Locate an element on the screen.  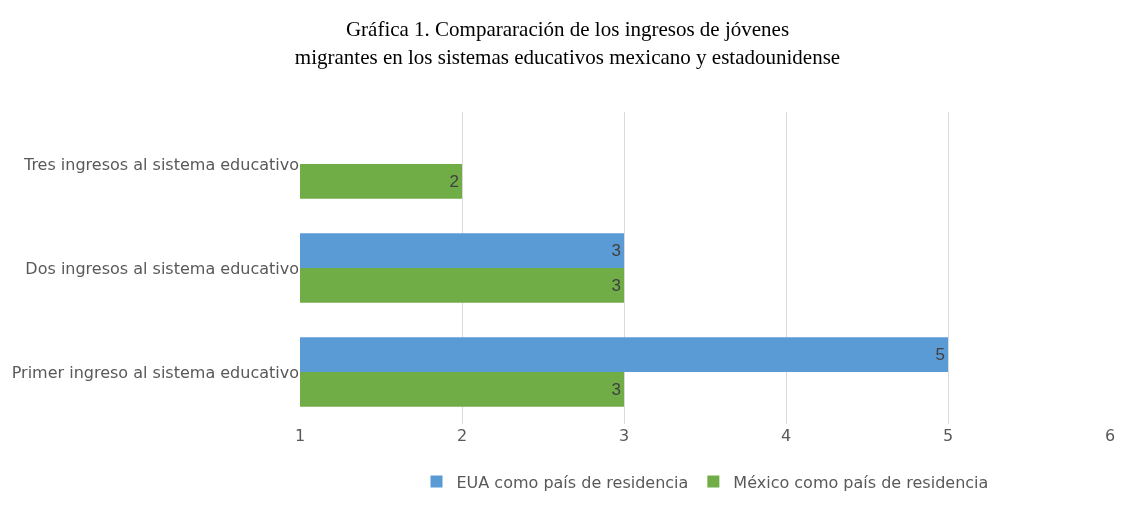
x-tick-label: 2 is located at coordinates (462, 435).